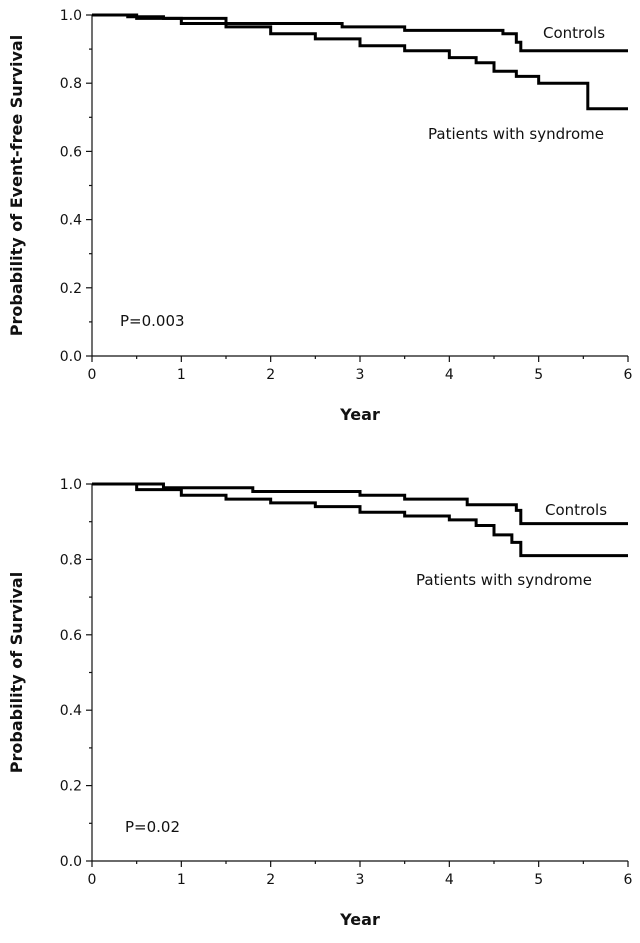 The image size is (640, 943). I want to click on y-axis-title: Probability of Survival, so click(16, 672).